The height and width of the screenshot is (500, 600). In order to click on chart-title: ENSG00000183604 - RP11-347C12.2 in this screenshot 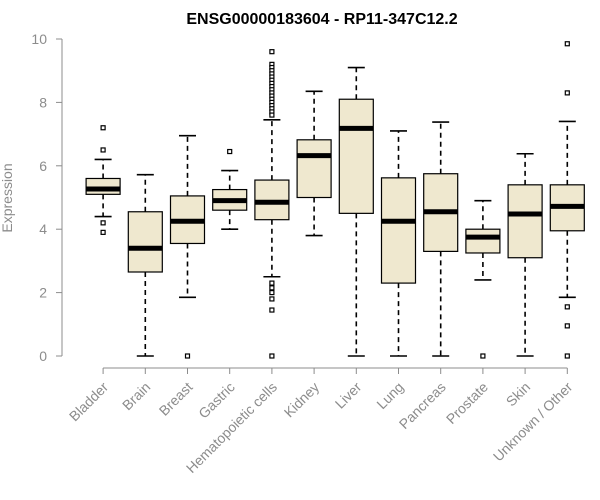, I will do `click(321, 19)`.